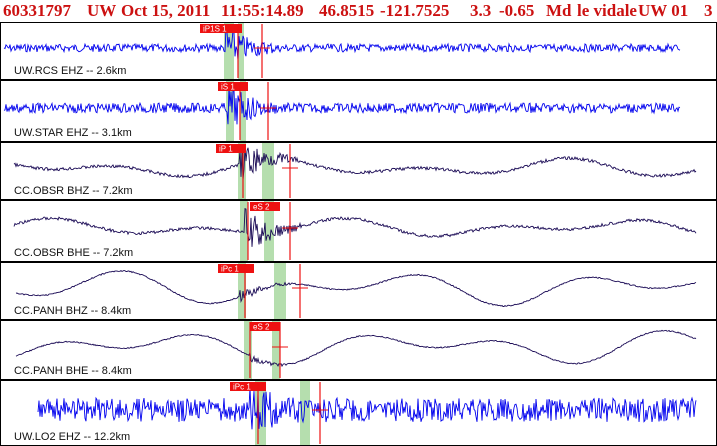 The width and height of the screenshot is (717, 446). What do you see at coordinates (347, 10) in the screenshot?
I see `event-latitude: 46.8515` at bounding box center [347, 10].